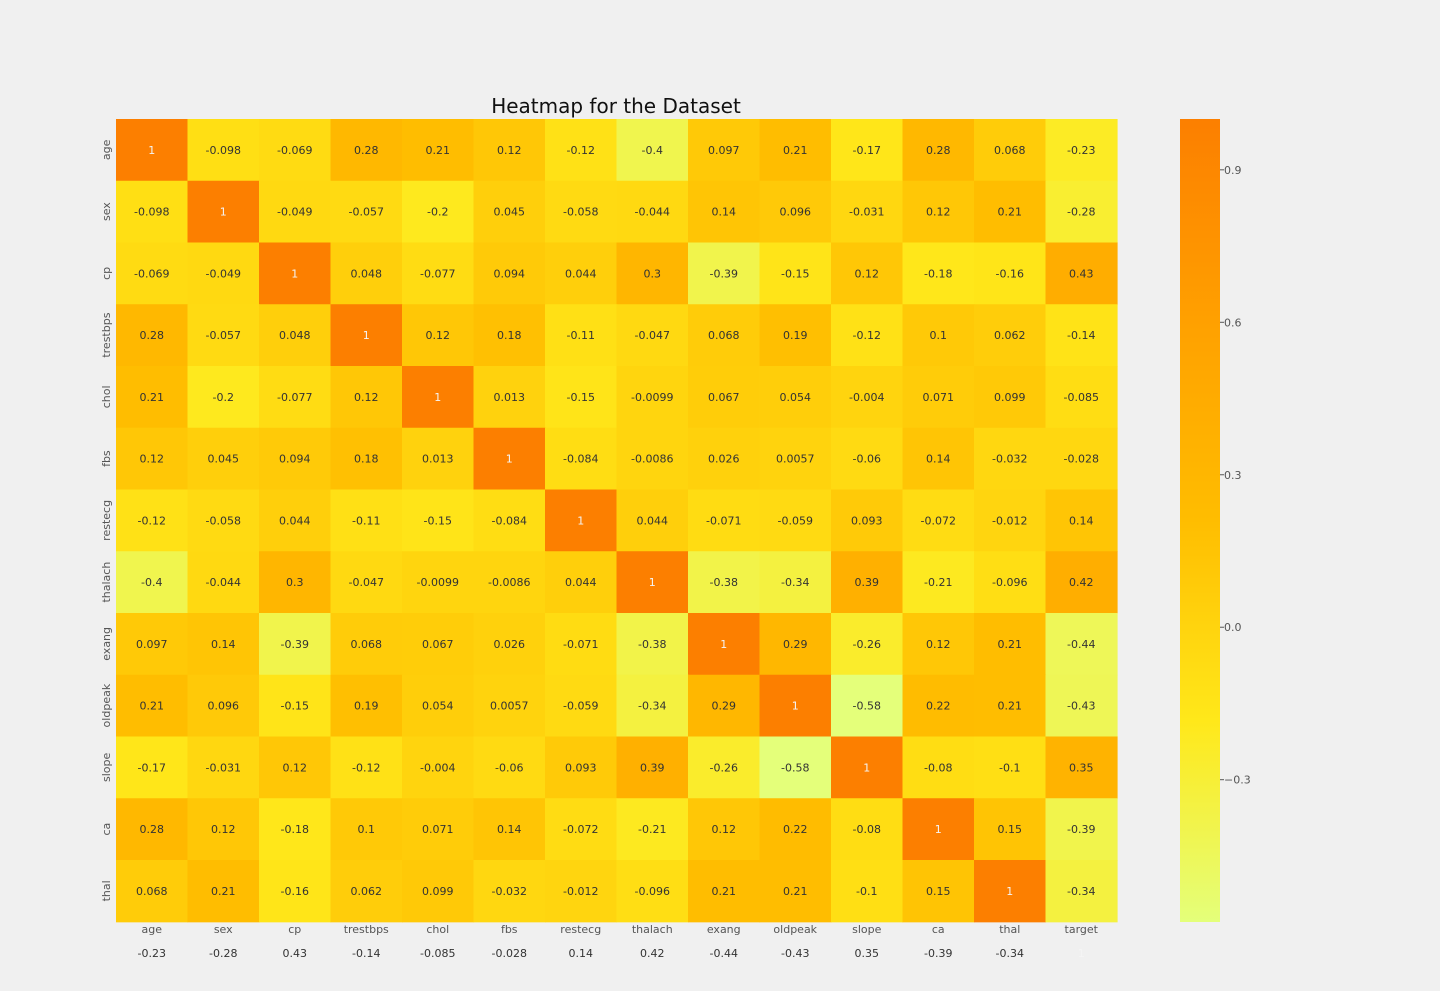 The width and height of the screenshot is (1440, 991). What do you see at coordinates (1009, 929) in the screenshot?
I see `x-tick-thal: thal` at bounding box center [1009, 929].